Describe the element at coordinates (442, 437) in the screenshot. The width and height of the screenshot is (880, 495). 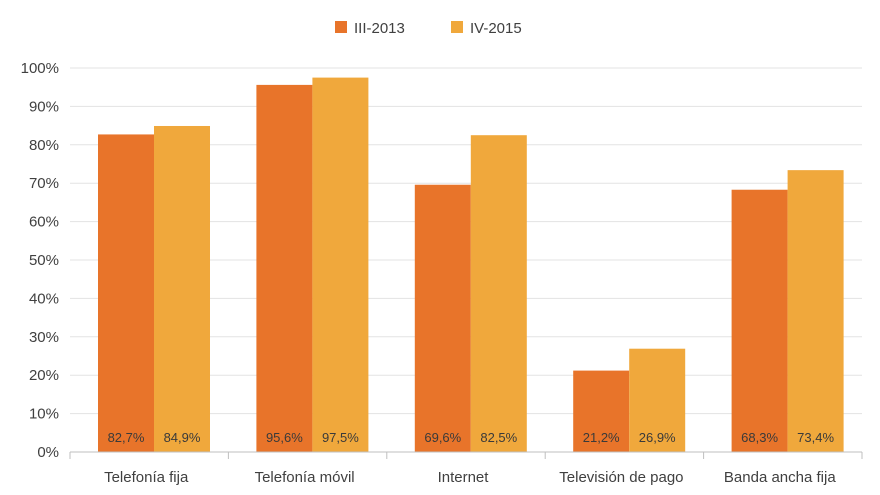
I see `data-label: 69,6%` at that location.